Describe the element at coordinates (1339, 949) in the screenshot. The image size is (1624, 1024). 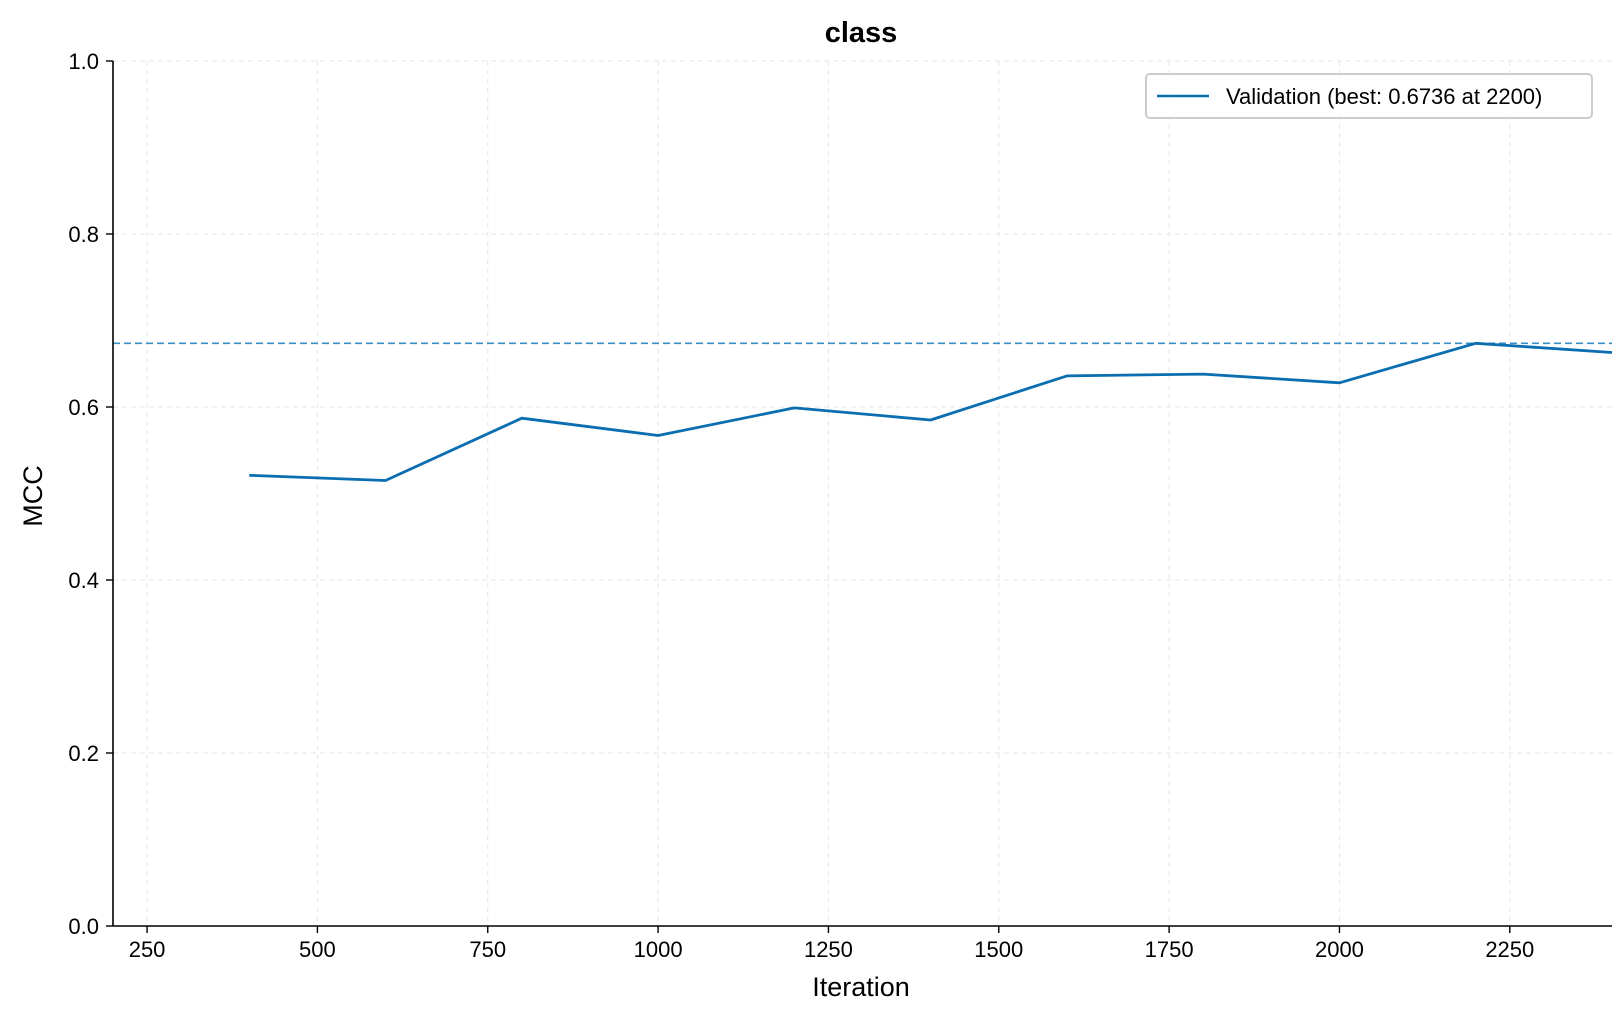
I see `x-tick-label: 2000` at that location.